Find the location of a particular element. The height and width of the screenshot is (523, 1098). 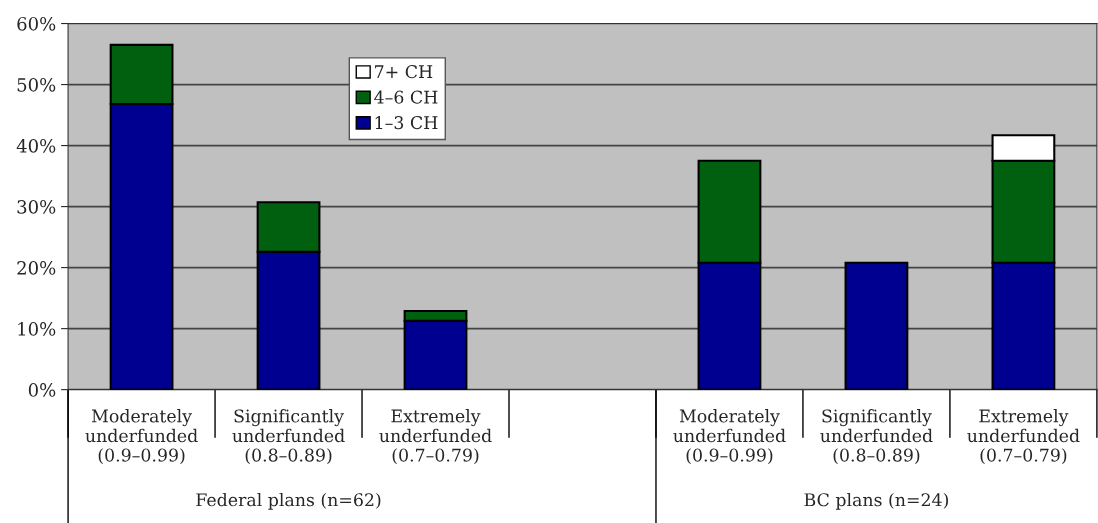

y-tick-label: 10% is located at coordinates (37, 329).